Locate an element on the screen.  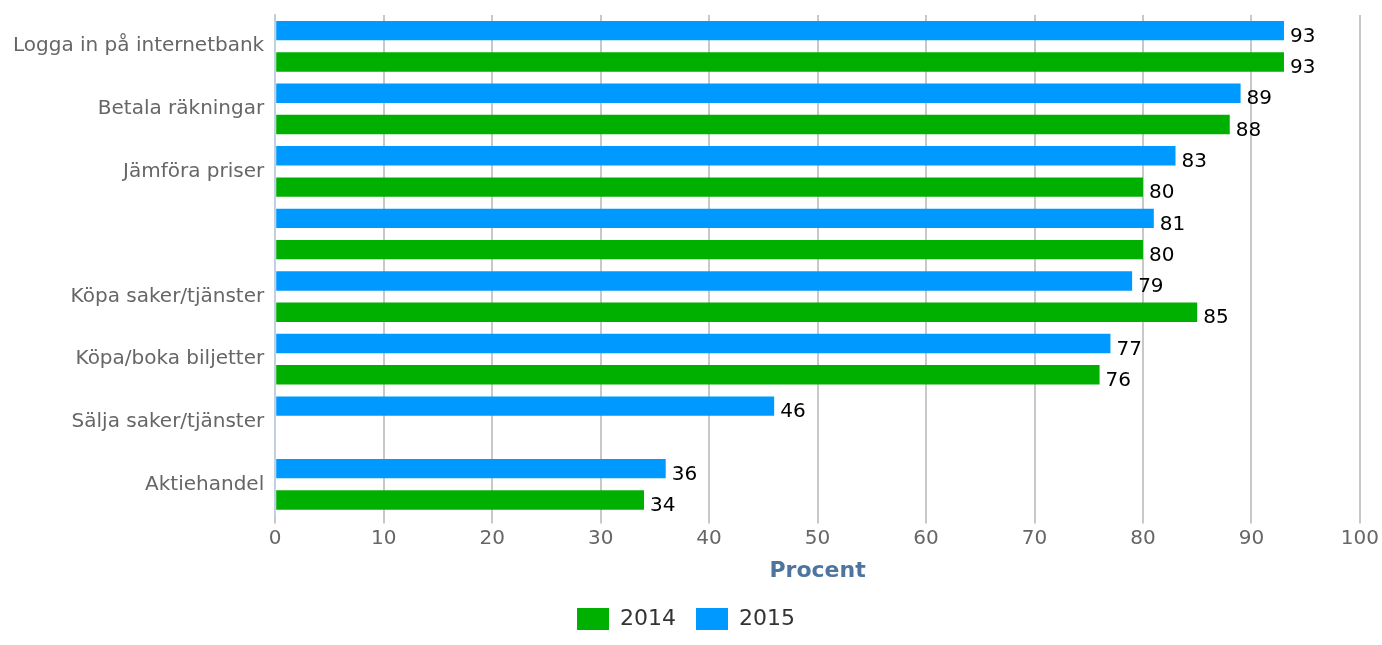
x-tick-label: 100 is located at coordinates (1360, 536).